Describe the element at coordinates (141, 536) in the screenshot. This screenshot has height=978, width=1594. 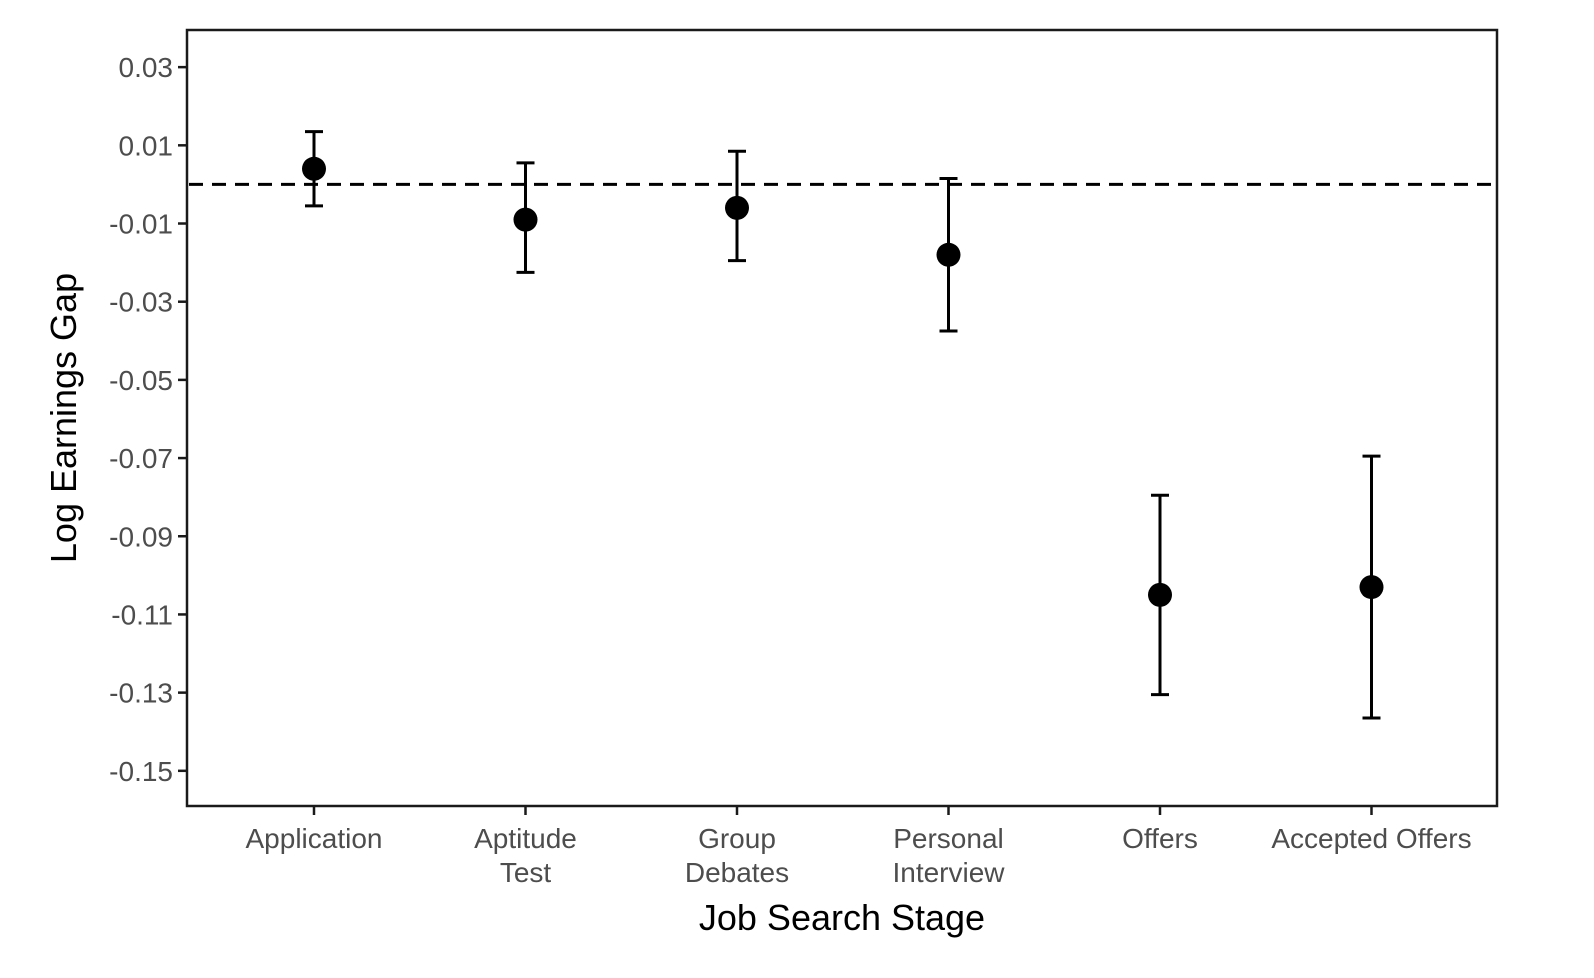
I see `y-tick-label: -0.09` at that location.